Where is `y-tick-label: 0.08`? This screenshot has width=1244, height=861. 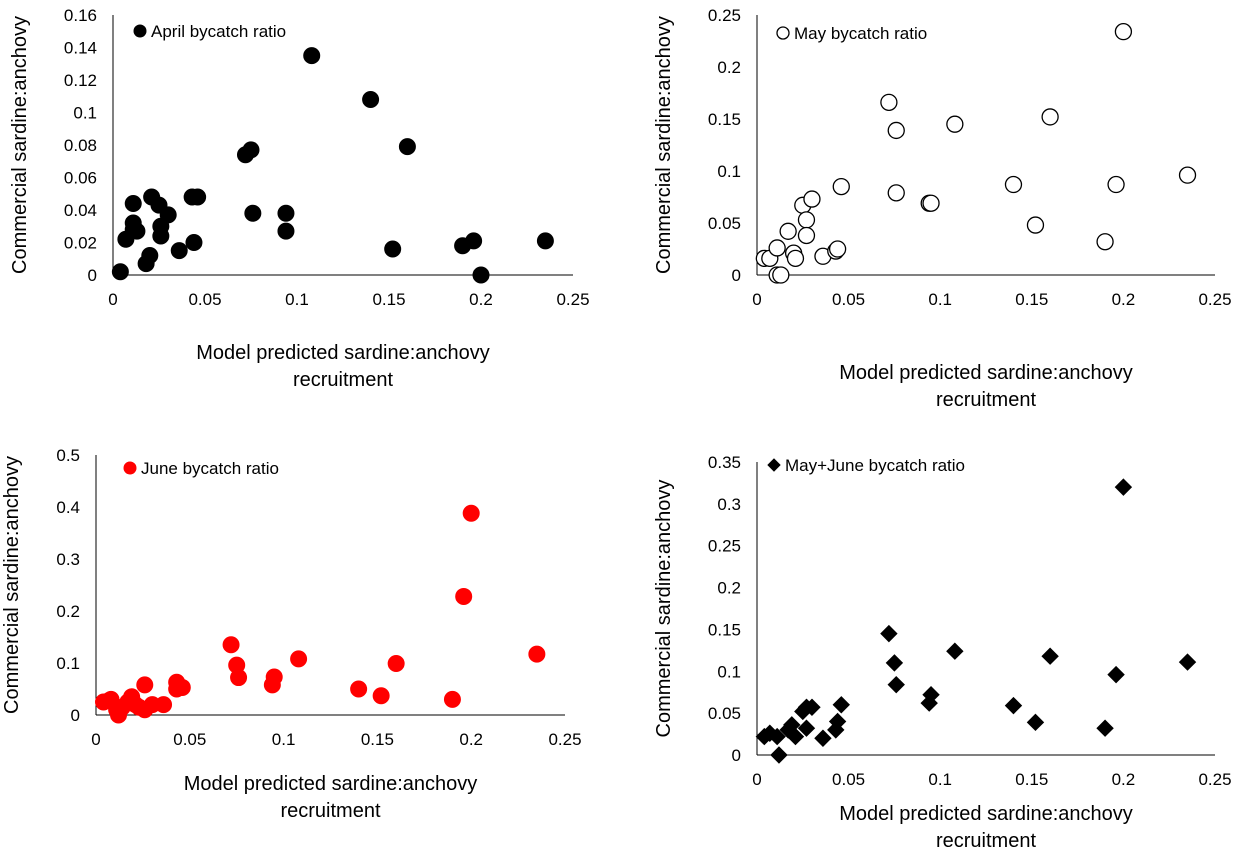
y-tick-label: 0.08 is located at coordinates (80, 145).